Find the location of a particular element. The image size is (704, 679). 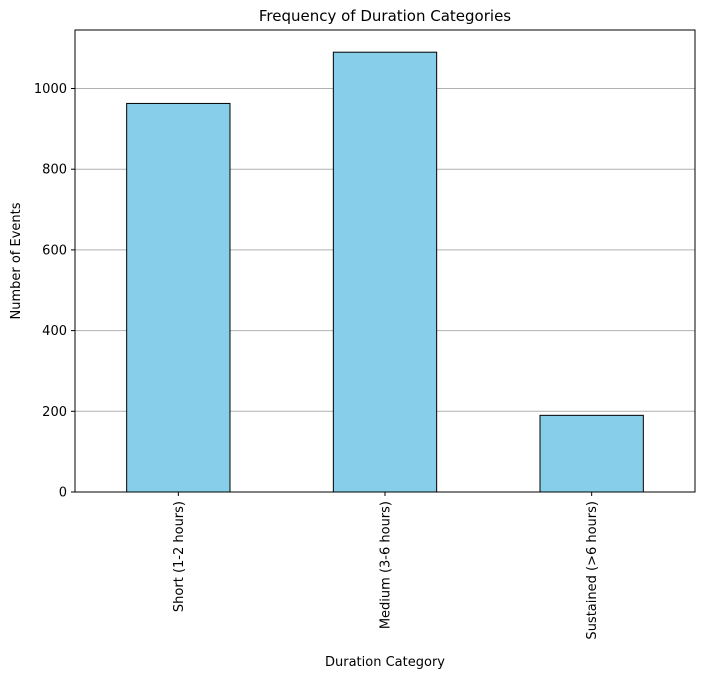

x-axis-label: Duration Category is located at coordinates (385, 662).